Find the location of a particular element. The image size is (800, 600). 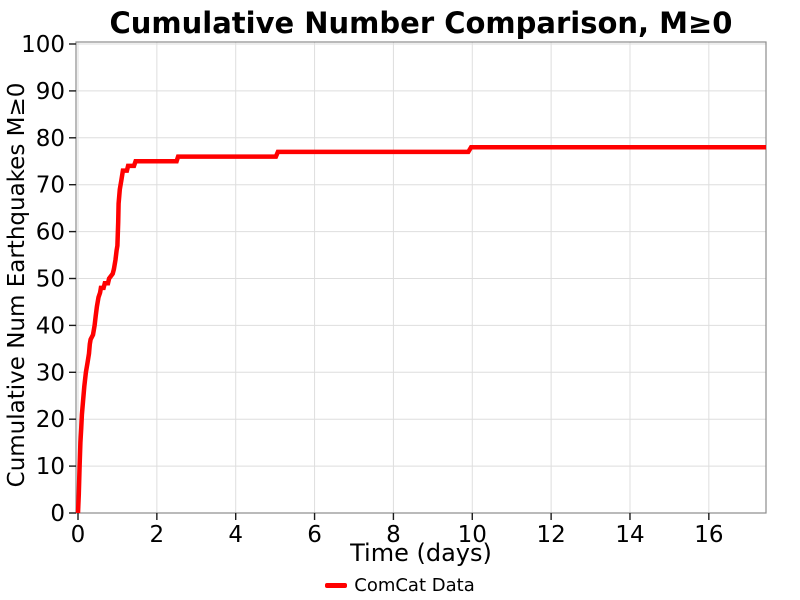

y-tick-label: 30 is located at coordinates (50, 373).